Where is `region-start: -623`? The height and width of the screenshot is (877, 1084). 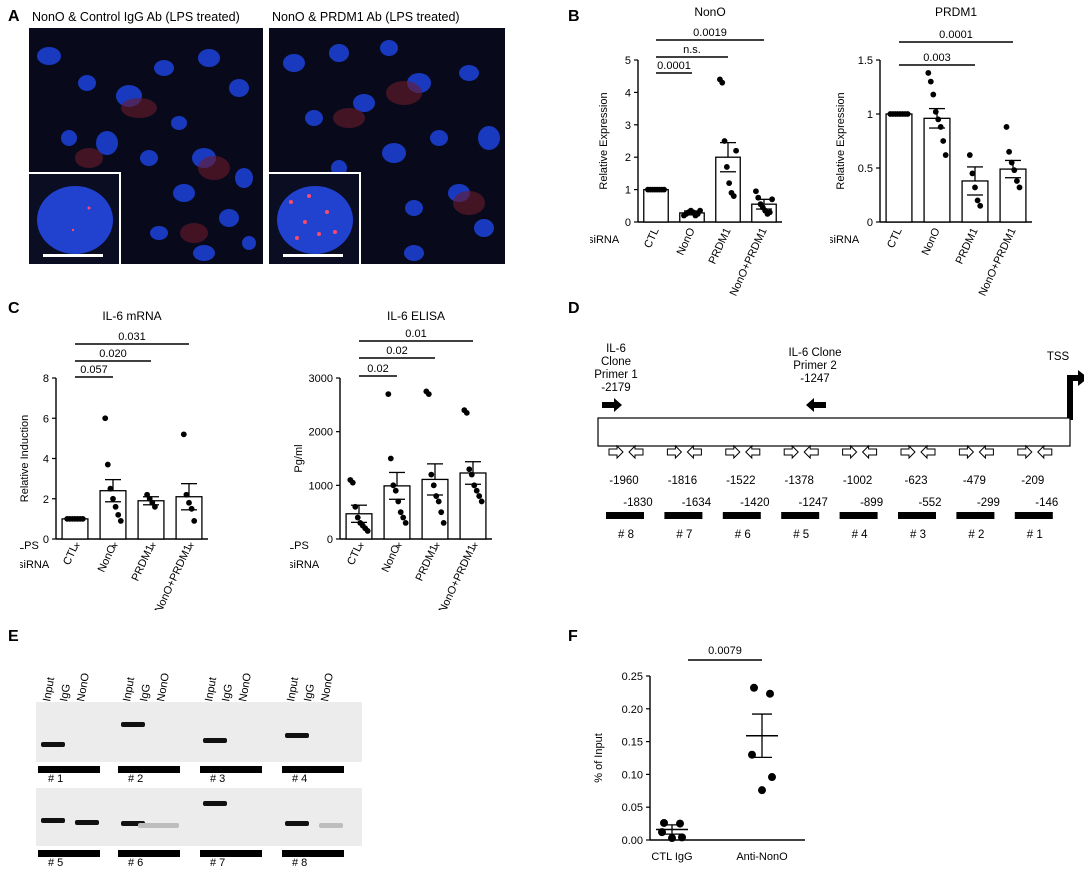
region-start: -623 is located at coordinates (915, 481).